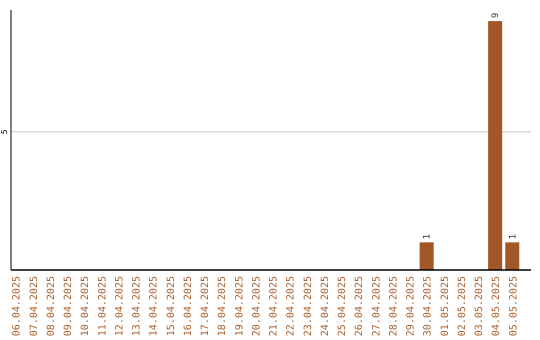  Describe the element at coordinates (394, 306) in the screenshot. I see `x-tick-label: 28.04.2025` at that location.